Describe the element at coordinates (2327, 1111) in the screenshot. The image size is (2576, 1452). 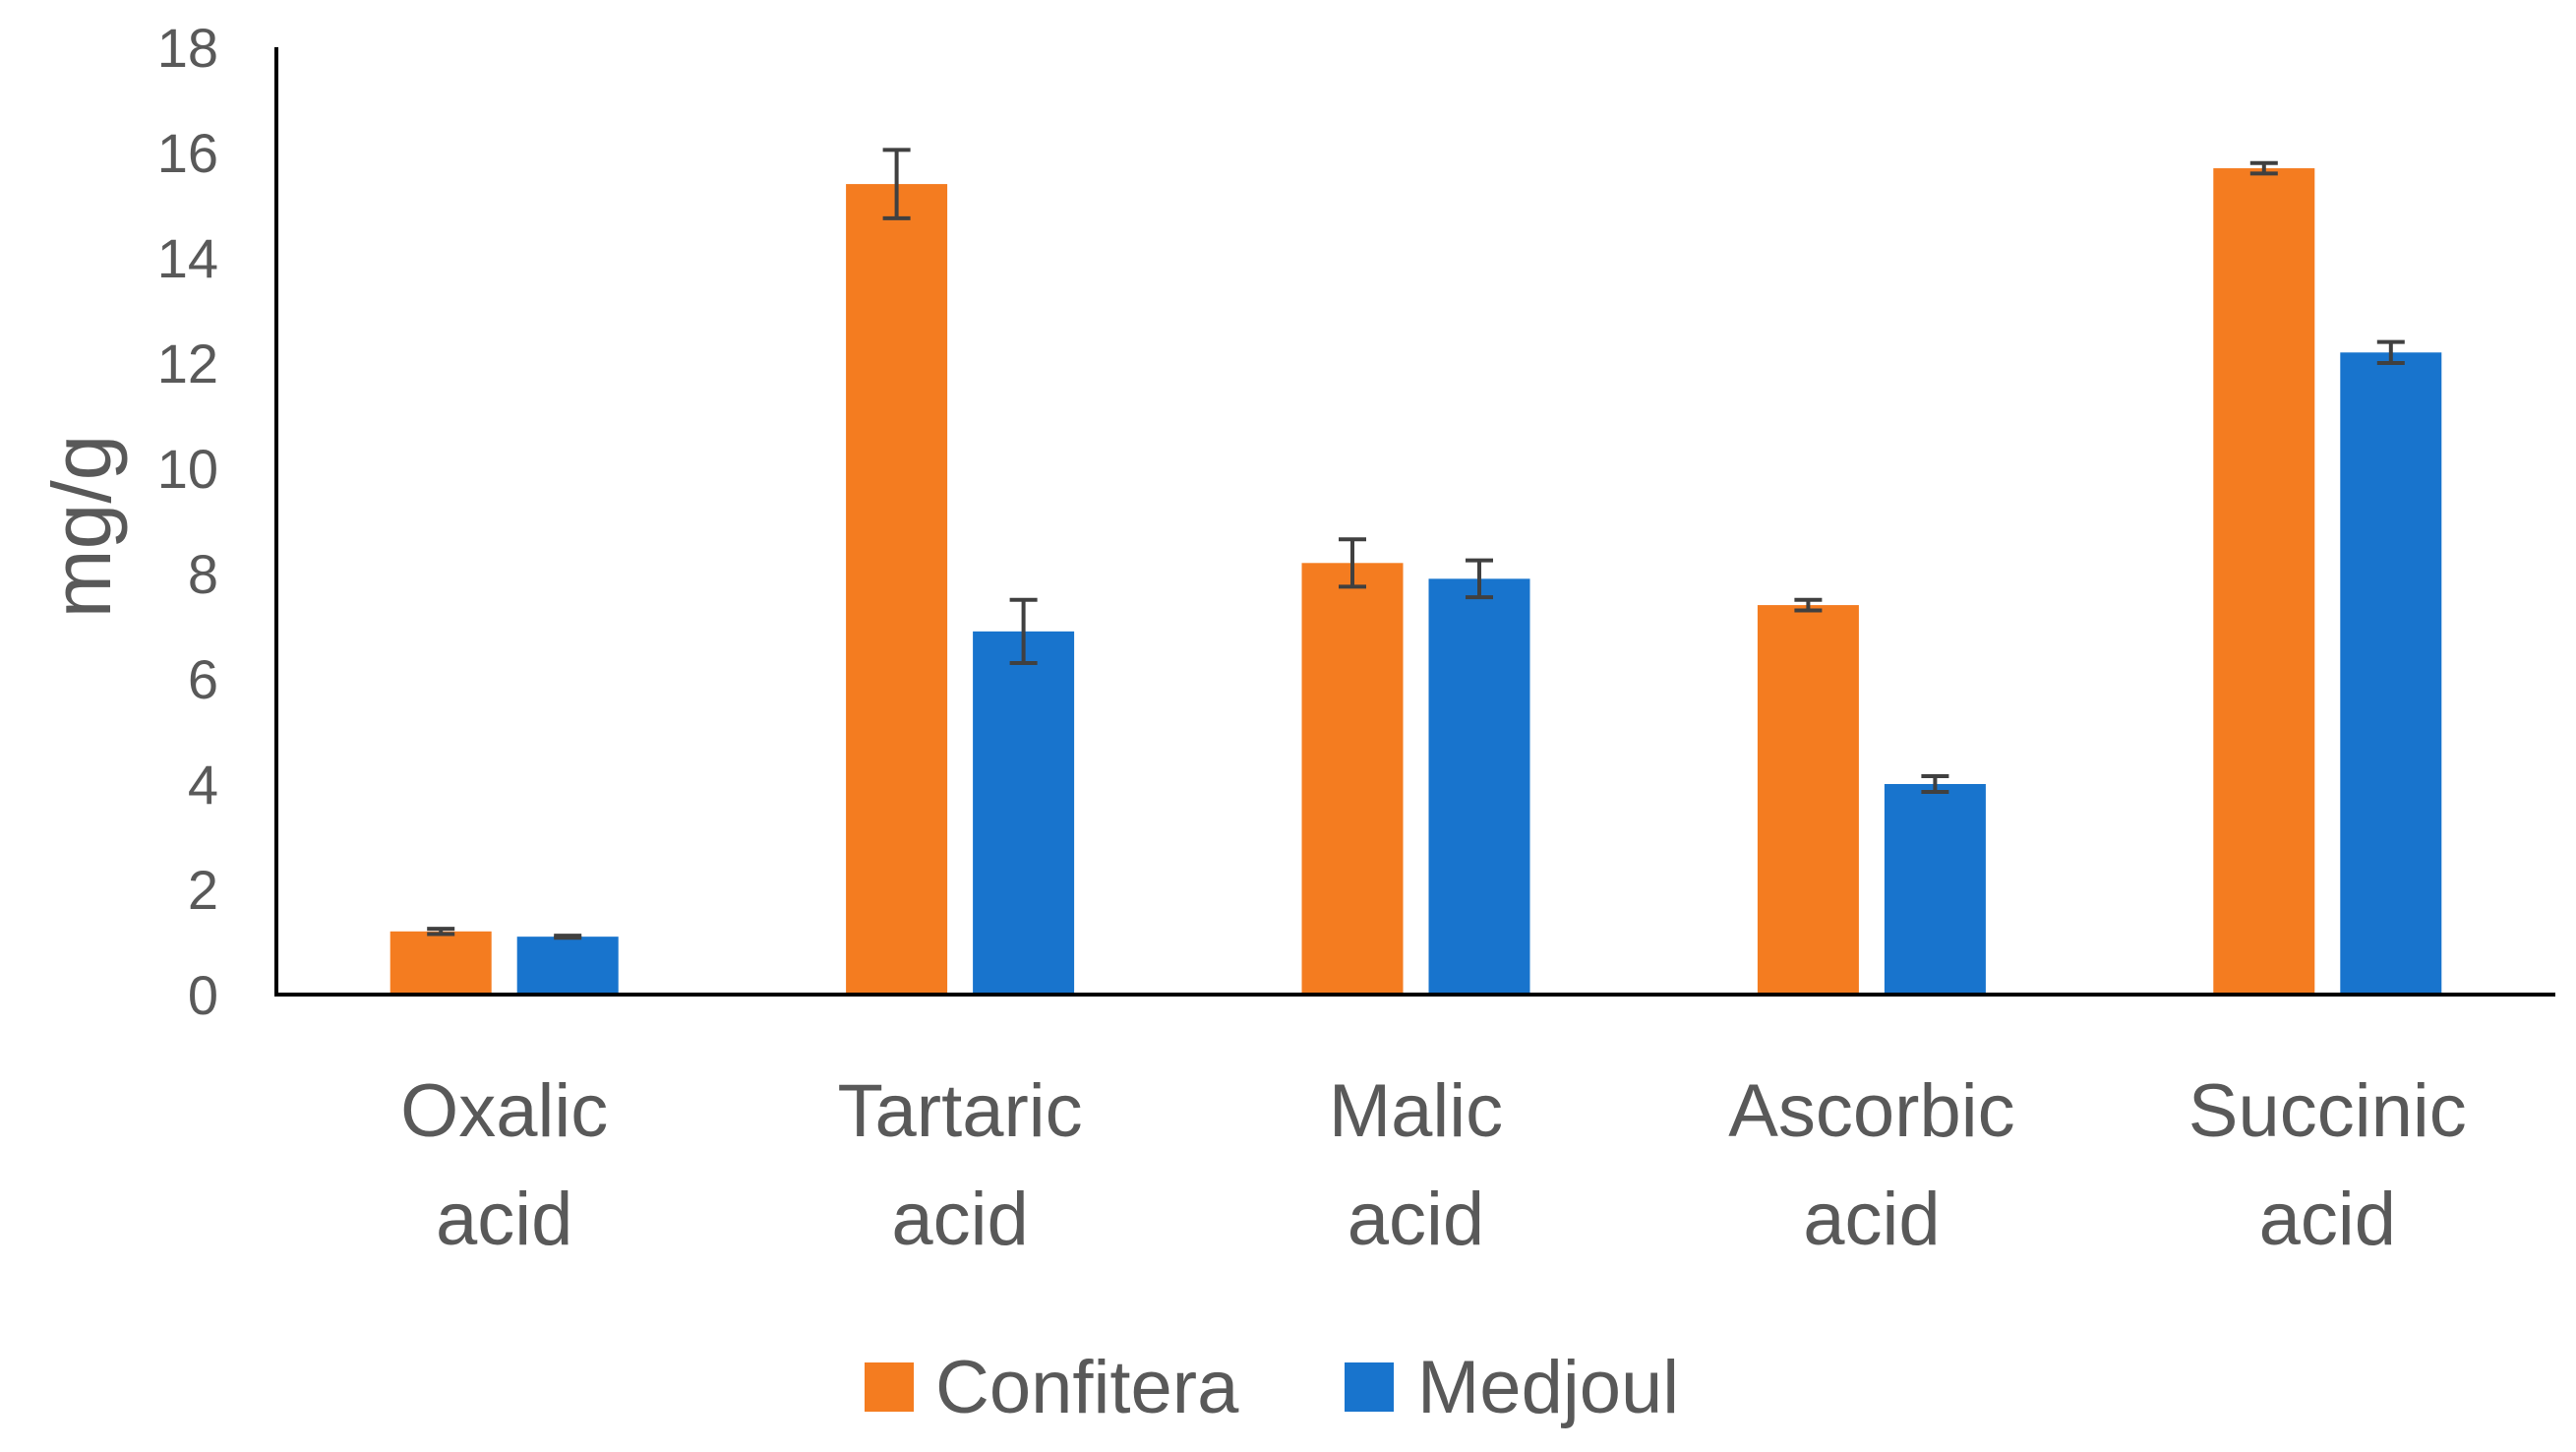
I see `x-category-label: Succinic` at that location.